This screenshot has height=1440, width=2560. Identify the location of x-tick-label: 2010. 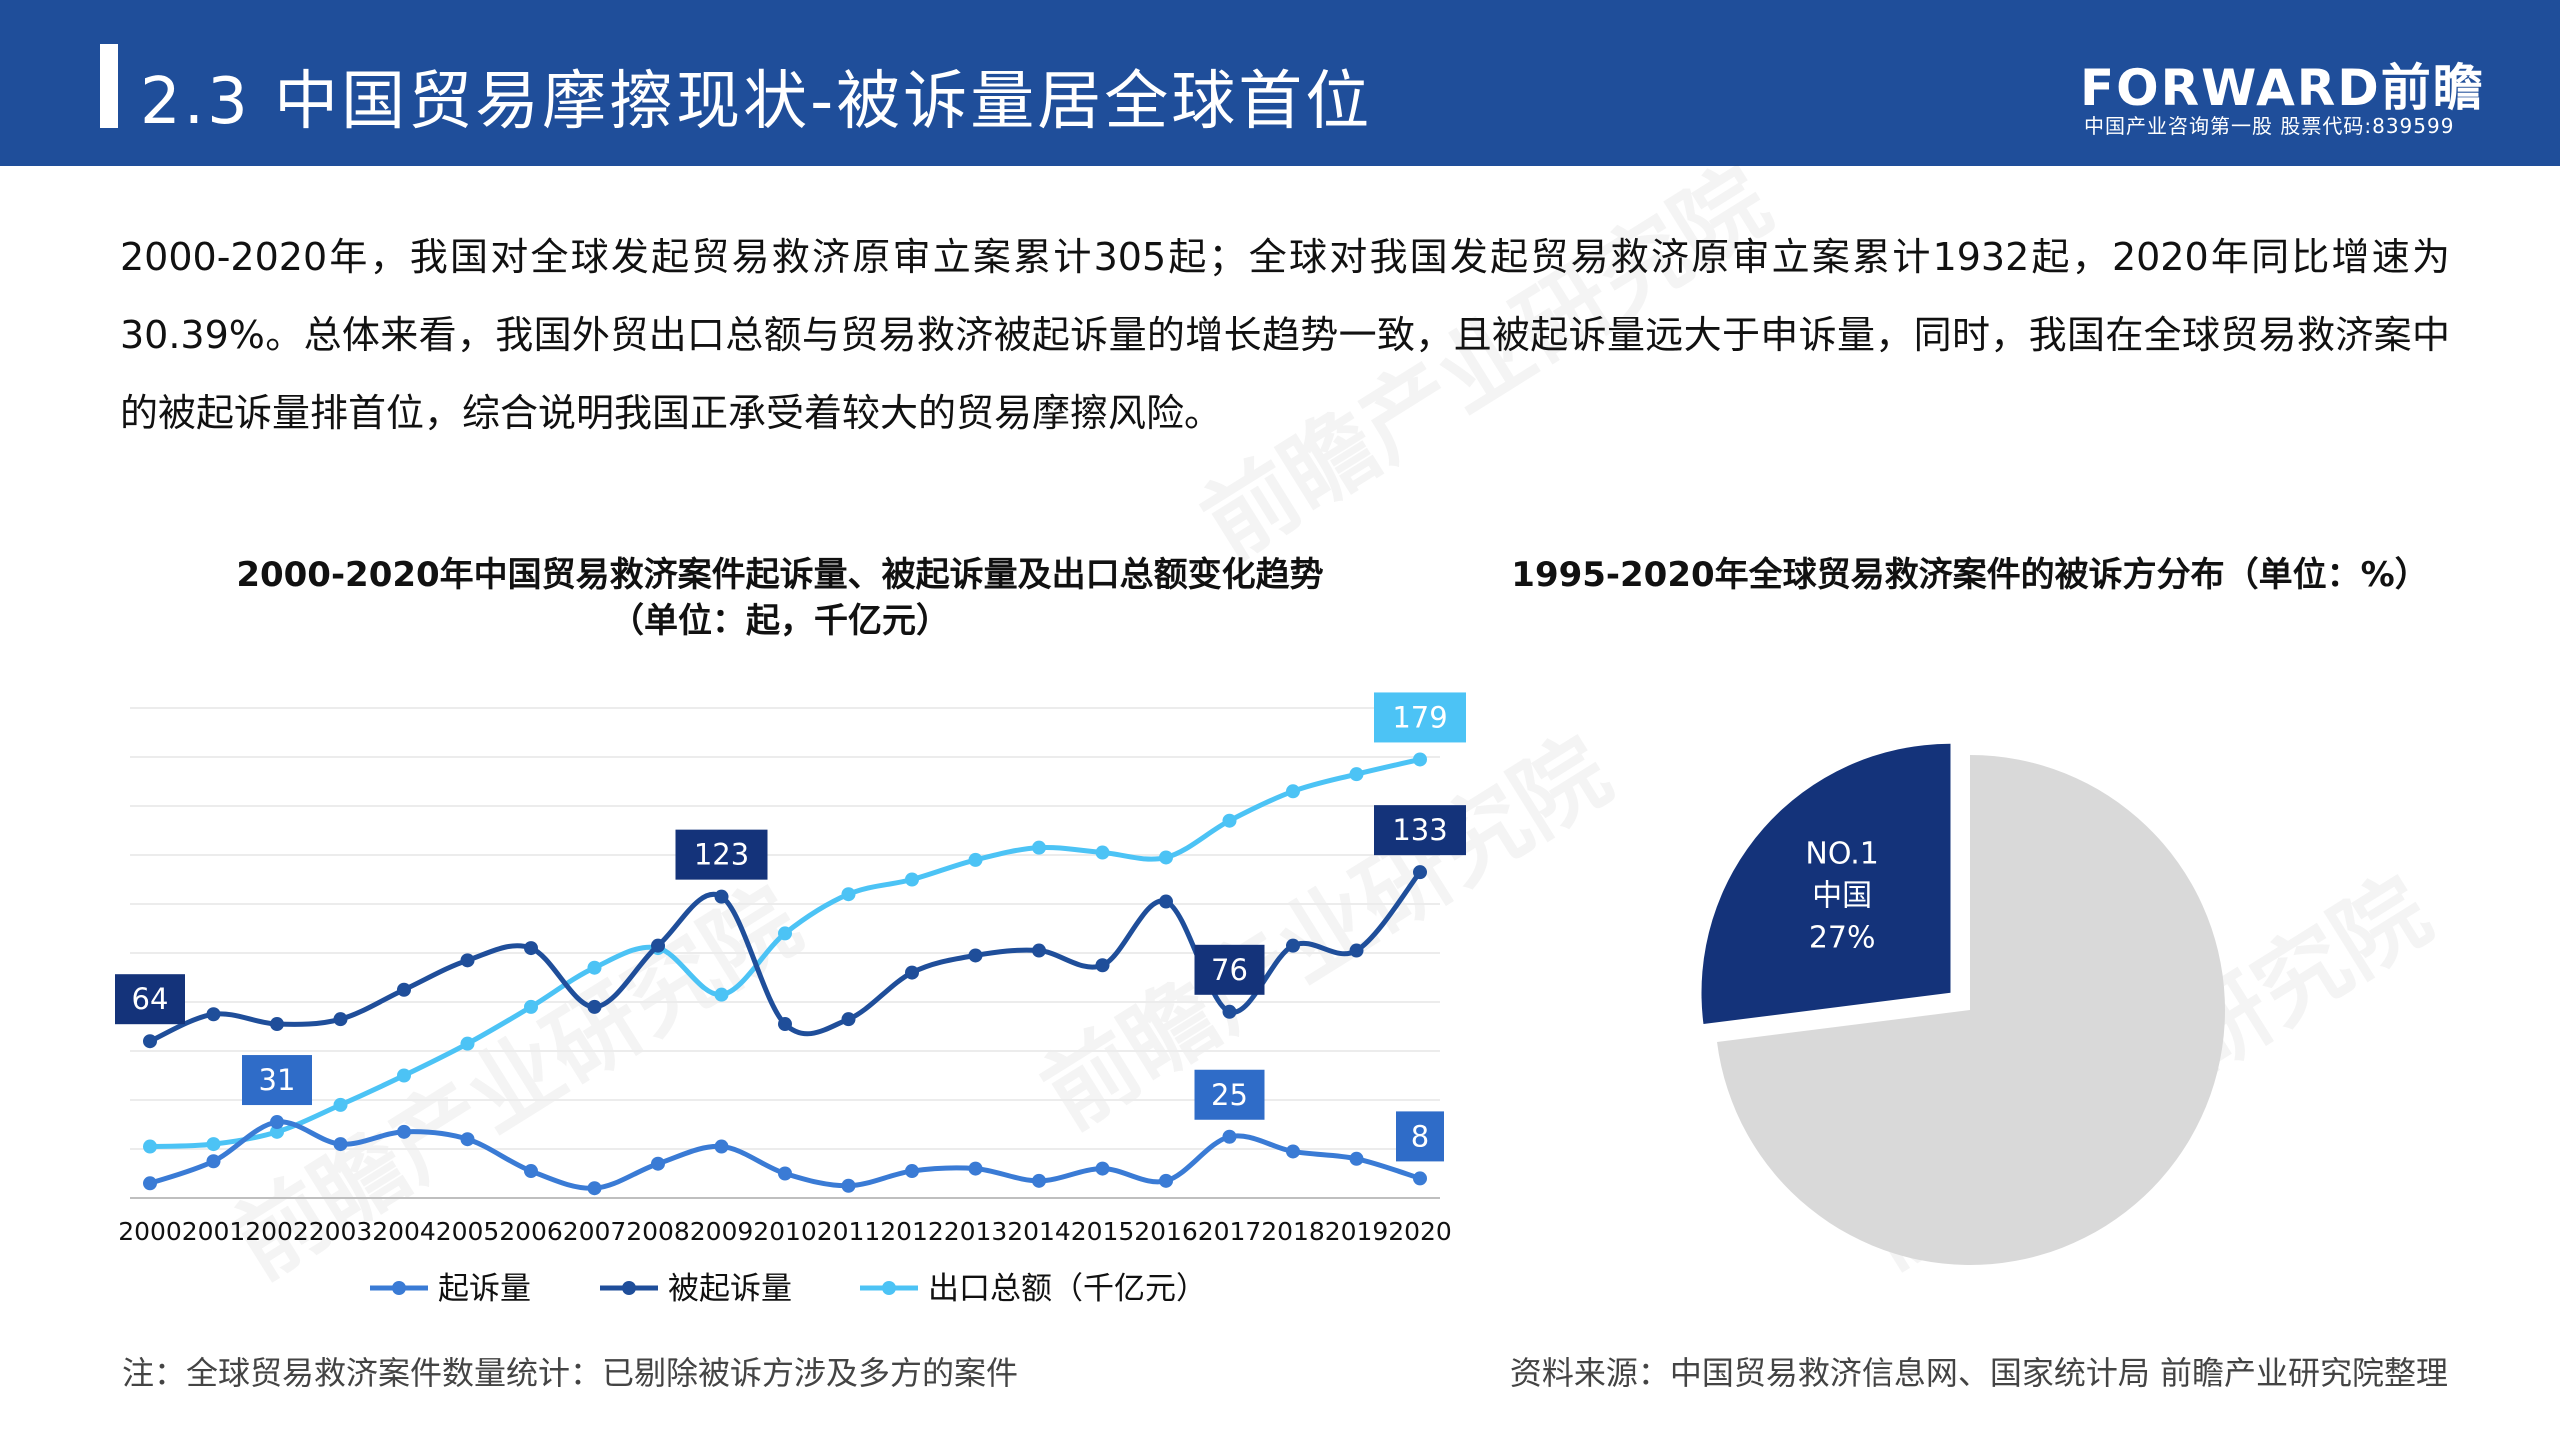
(785, 1231).